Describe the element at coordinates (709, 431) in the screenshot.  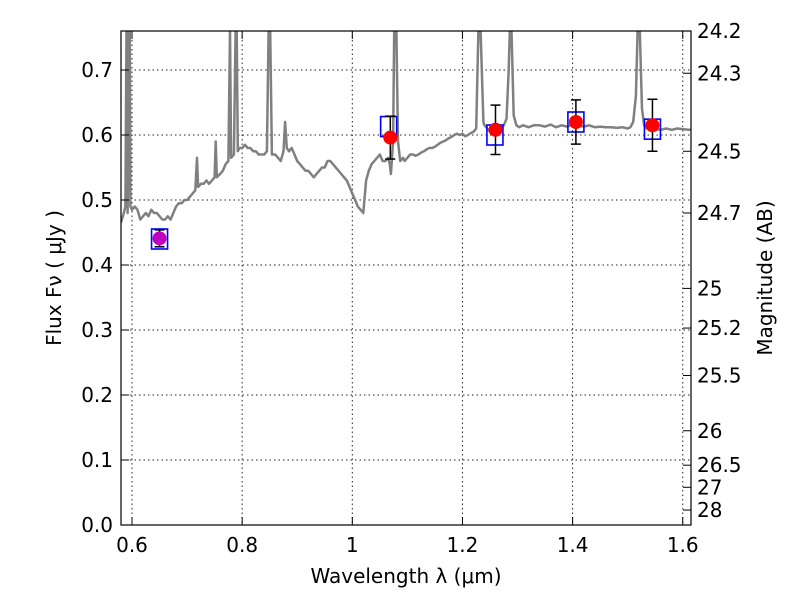
I see `right-tick-label: 26` at that location.